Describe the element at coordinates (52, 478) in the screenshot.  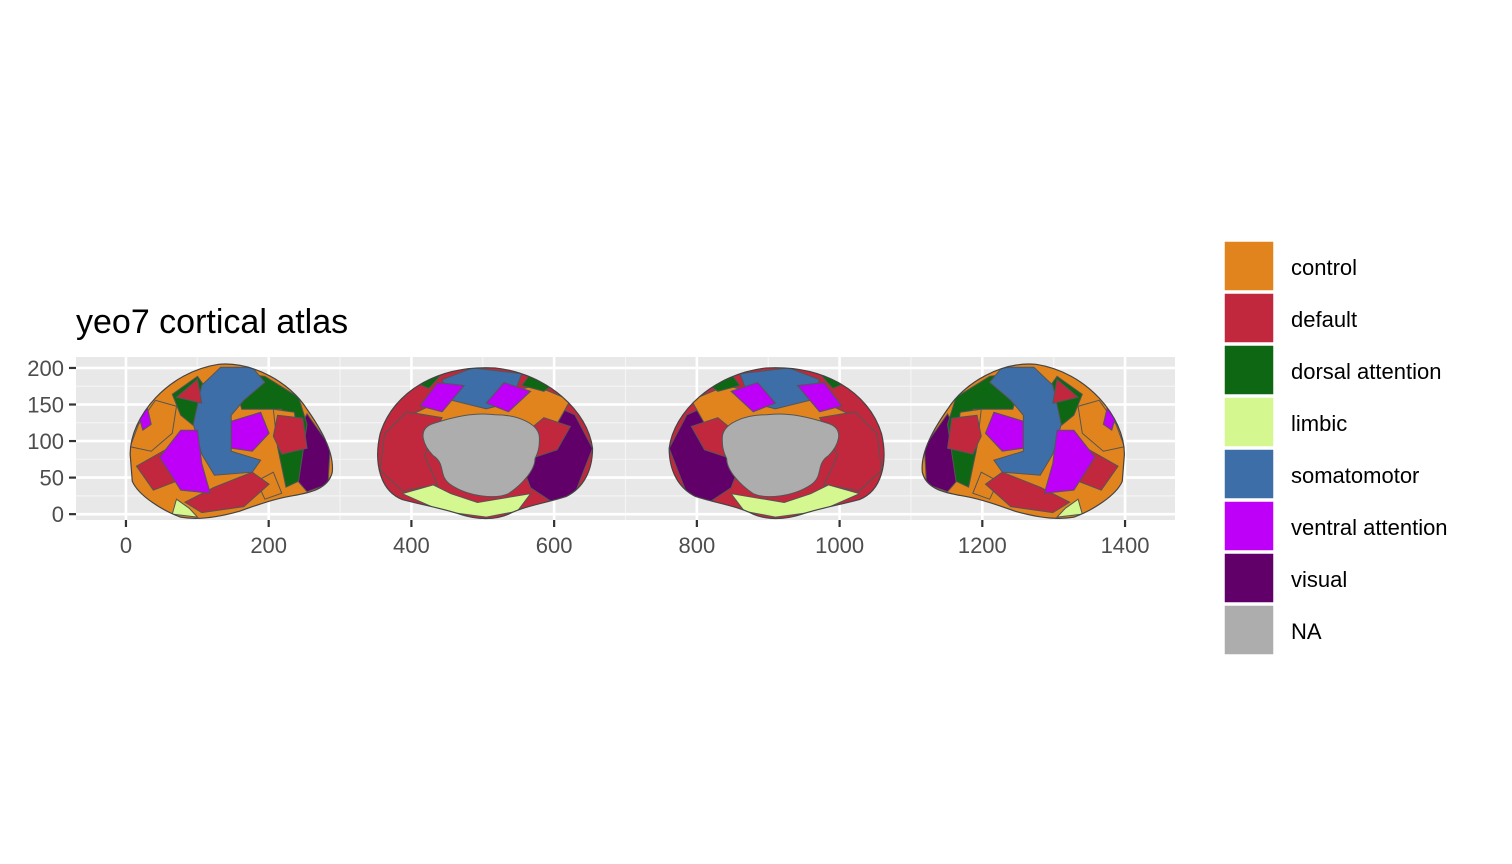
I see `y-tick-label: 50` at that location.